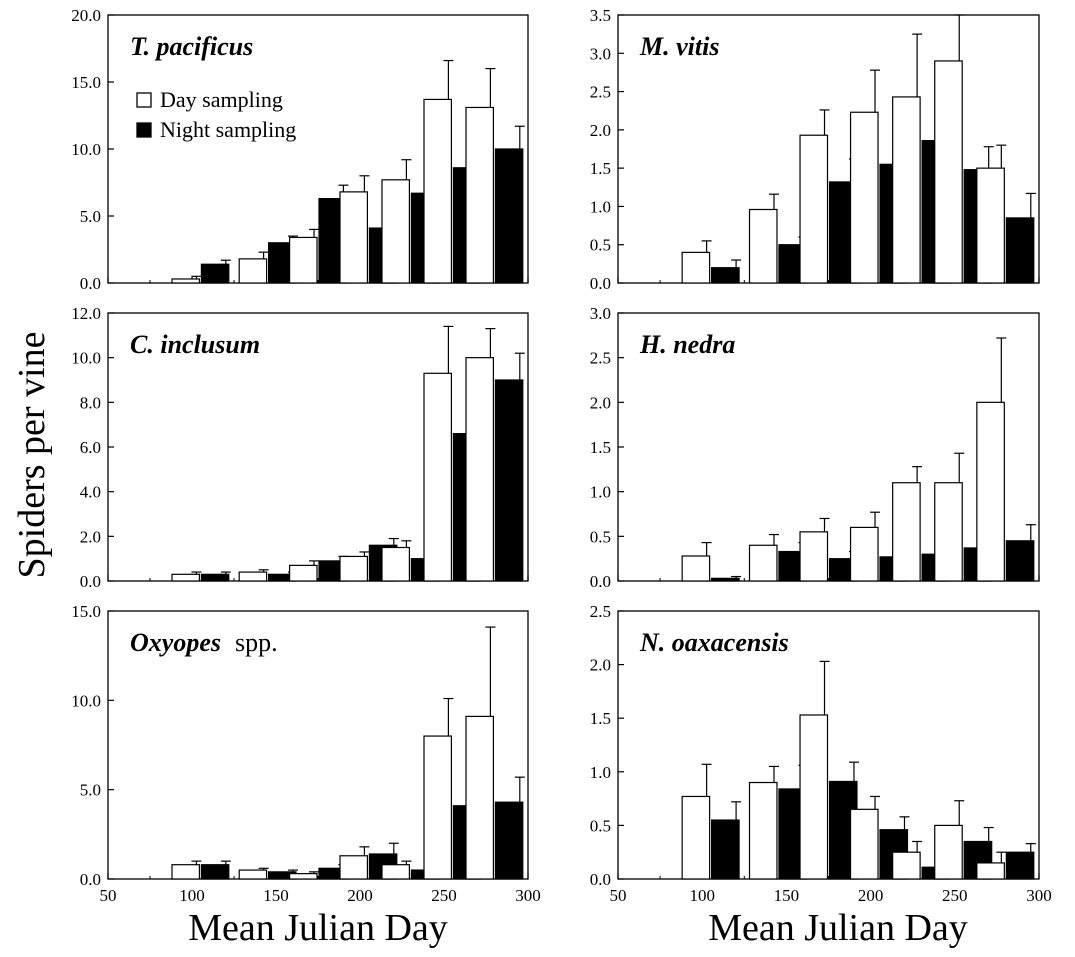 The height and width of the screenshot is (957, 1075). Describe the element at coordinates (90, 492) in the screenshot. I see `y-tick-label: 4.0` at that location.